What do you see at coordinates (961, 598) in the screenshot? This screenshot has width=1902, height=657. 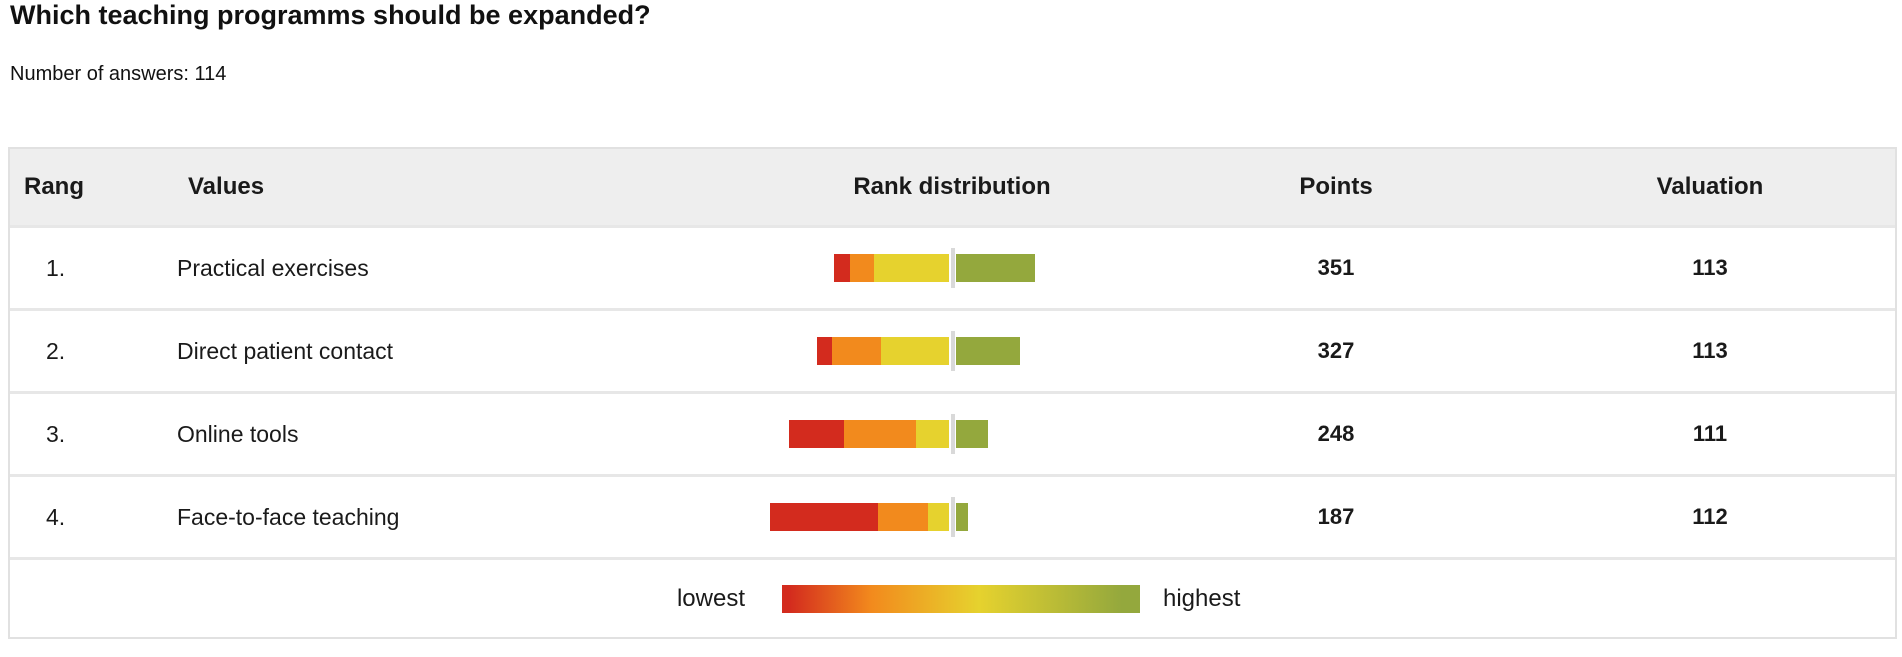 I see `legend-gradient-bar` at bounding box center [961, 598].